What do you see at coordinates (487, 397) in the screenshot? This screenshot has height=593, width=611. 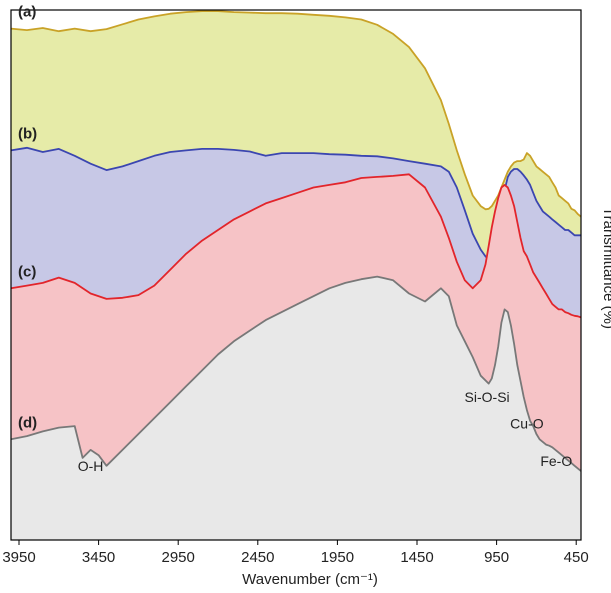 I see `annotation-label: Si-O-Si` at bounding box center [487, 397].